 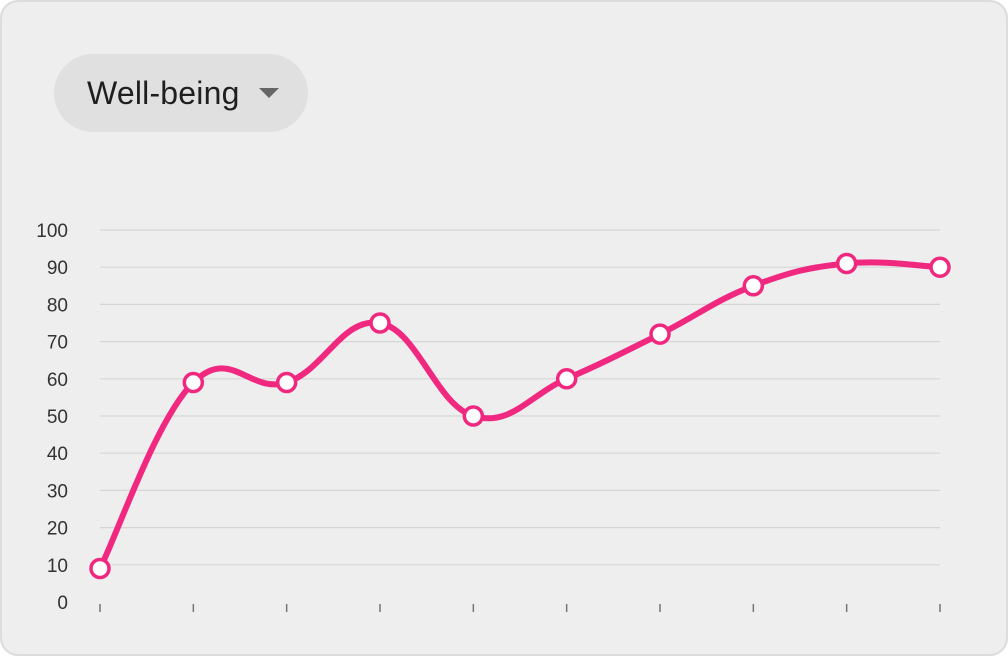 I want to click on metric-dropdown: Well-being, so click(x=181, y=93).